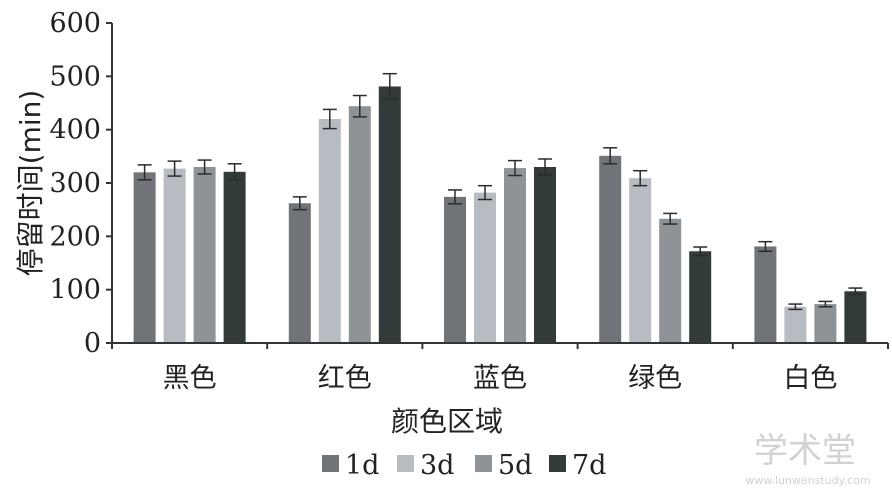 Image resolution: width=892 pixels, height=498 pixels. Describe the element at coordinates (92, 343) in the screenshot. I see `y-tick-label: 0` at that location.